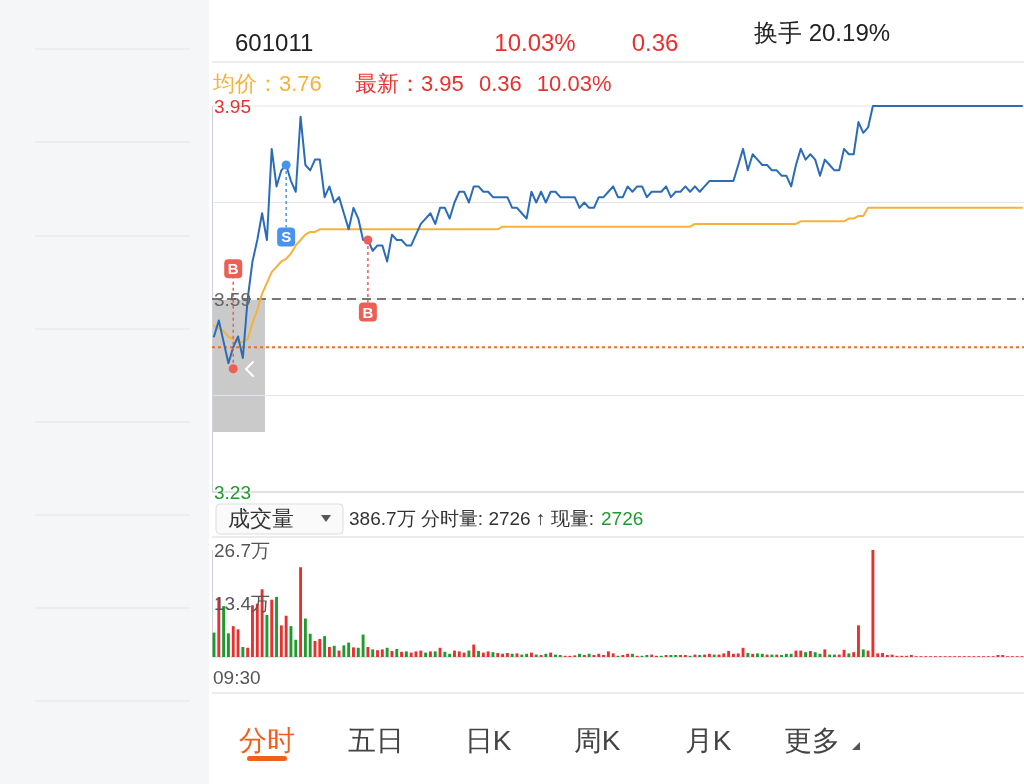 The height and width of the screenshot is (784, 1024). What do you see at coordinates (376, 740) in the screenshot?
I see `text: 五日` at bounding box center [376, 740].